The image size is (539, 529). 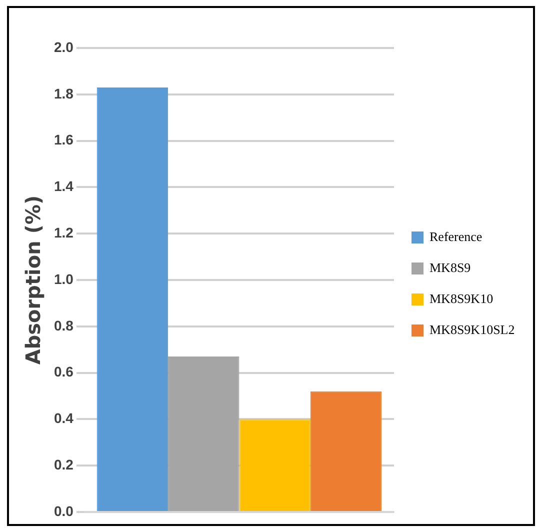 I want to click on y-tick-label: 1.0, so click(x=64, y=278).